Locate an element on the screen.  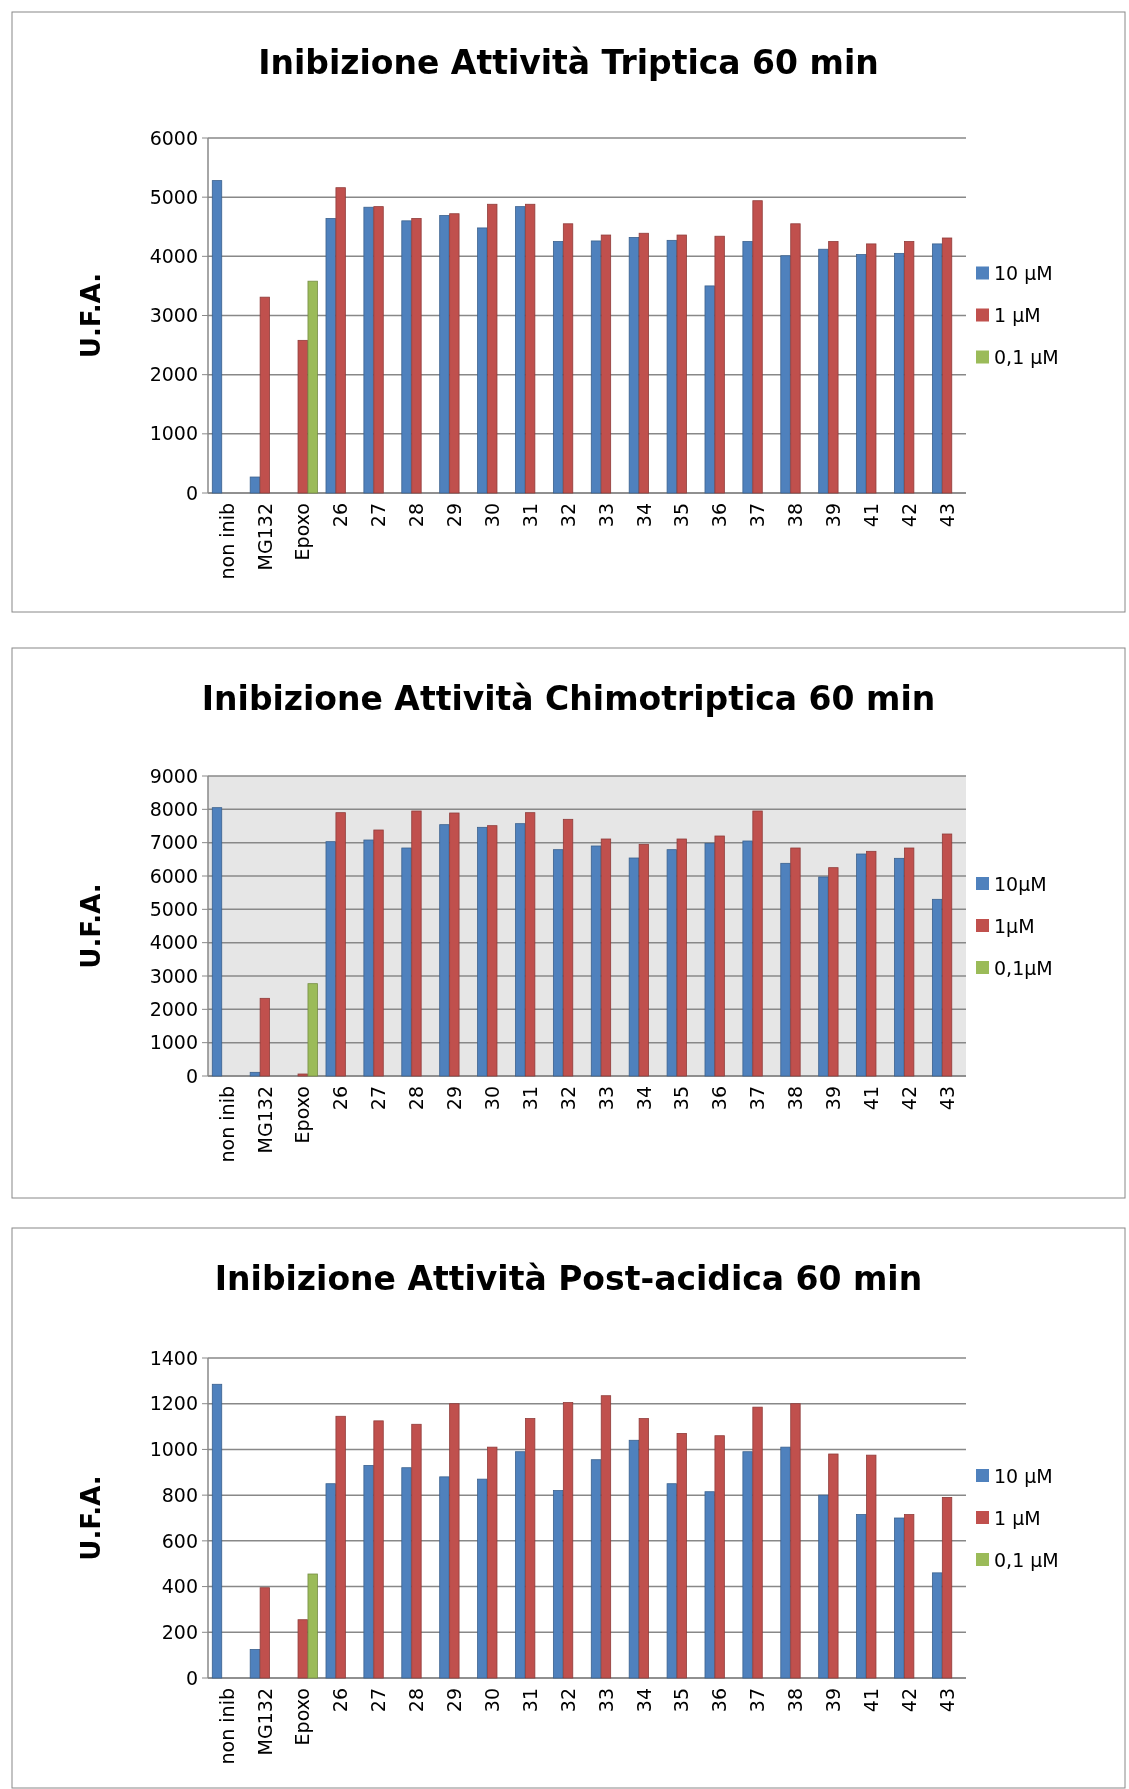
y-tick-label: 7000 is located at coordinates (173, 842).